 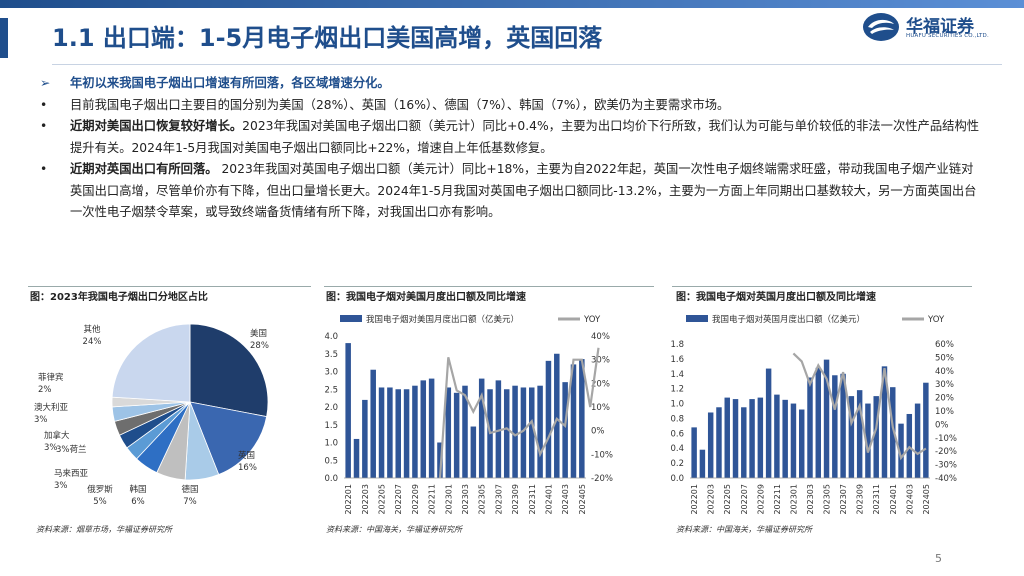 I want to click on x-tick: 202403, so click(x=909, y=499).